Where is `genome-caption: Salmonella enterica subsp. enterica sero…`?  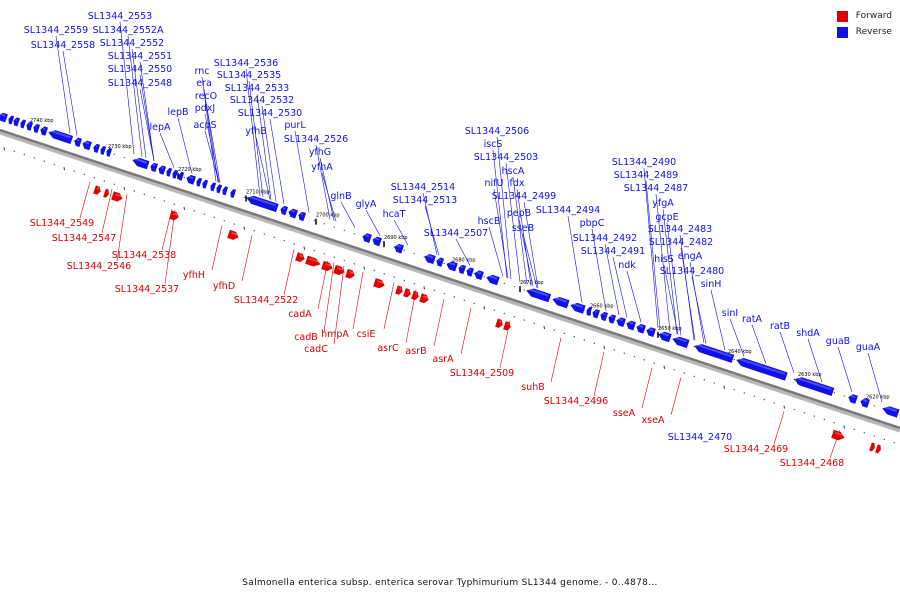
genome-caption: Salmonella enterica subsp. enterica sero… is located at coordinates (450, 583).